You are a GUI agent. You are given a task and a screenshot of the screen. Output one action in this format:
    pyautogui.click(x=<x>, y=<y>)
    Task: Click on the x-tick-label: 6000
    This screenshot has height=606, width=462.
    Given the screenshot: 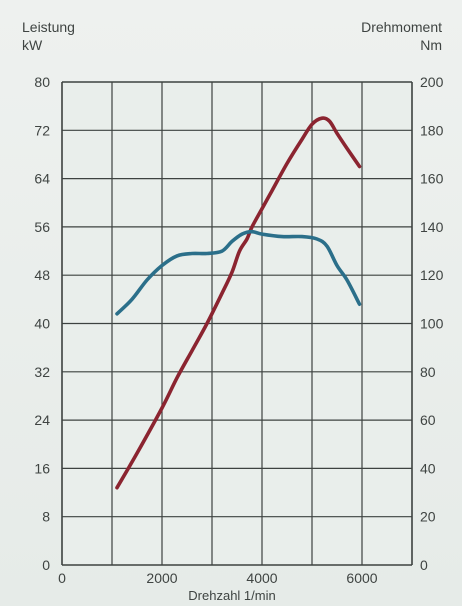 What is the action you would take?
    pyautogui.click(x=361, y=578)
    